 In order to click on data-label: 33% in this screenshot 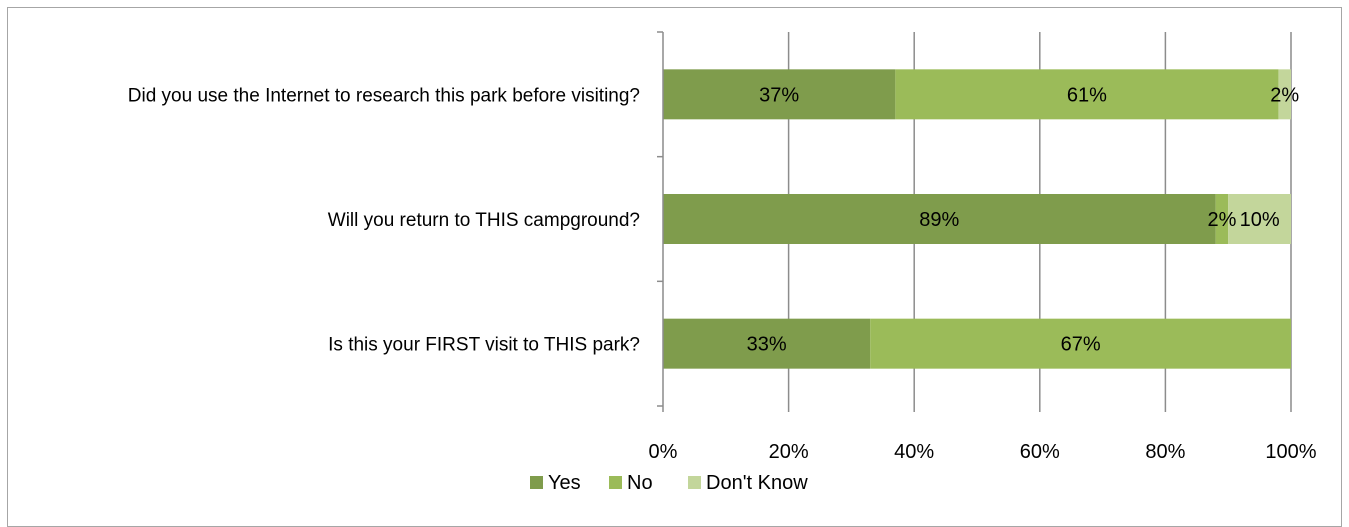, I will do `click(767, 345)`.